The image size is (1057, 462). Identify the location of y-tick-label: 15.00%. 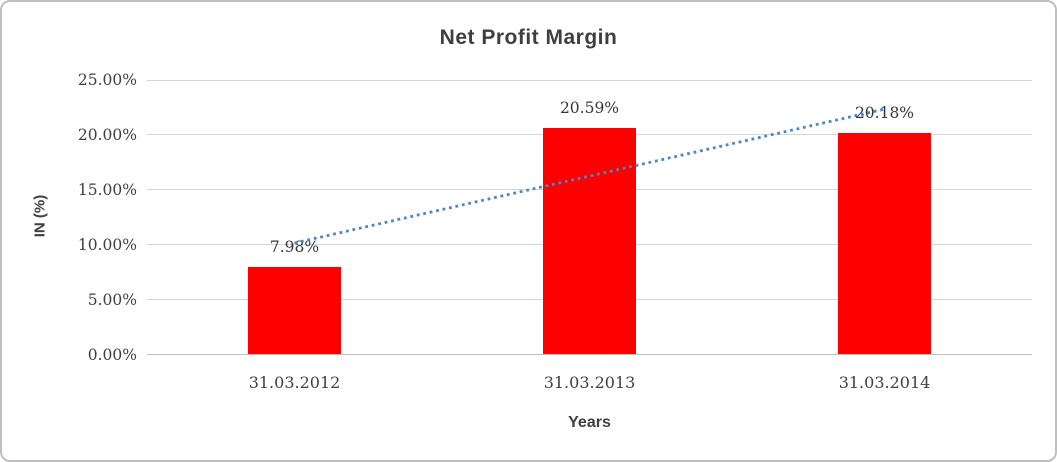
(107, 189).